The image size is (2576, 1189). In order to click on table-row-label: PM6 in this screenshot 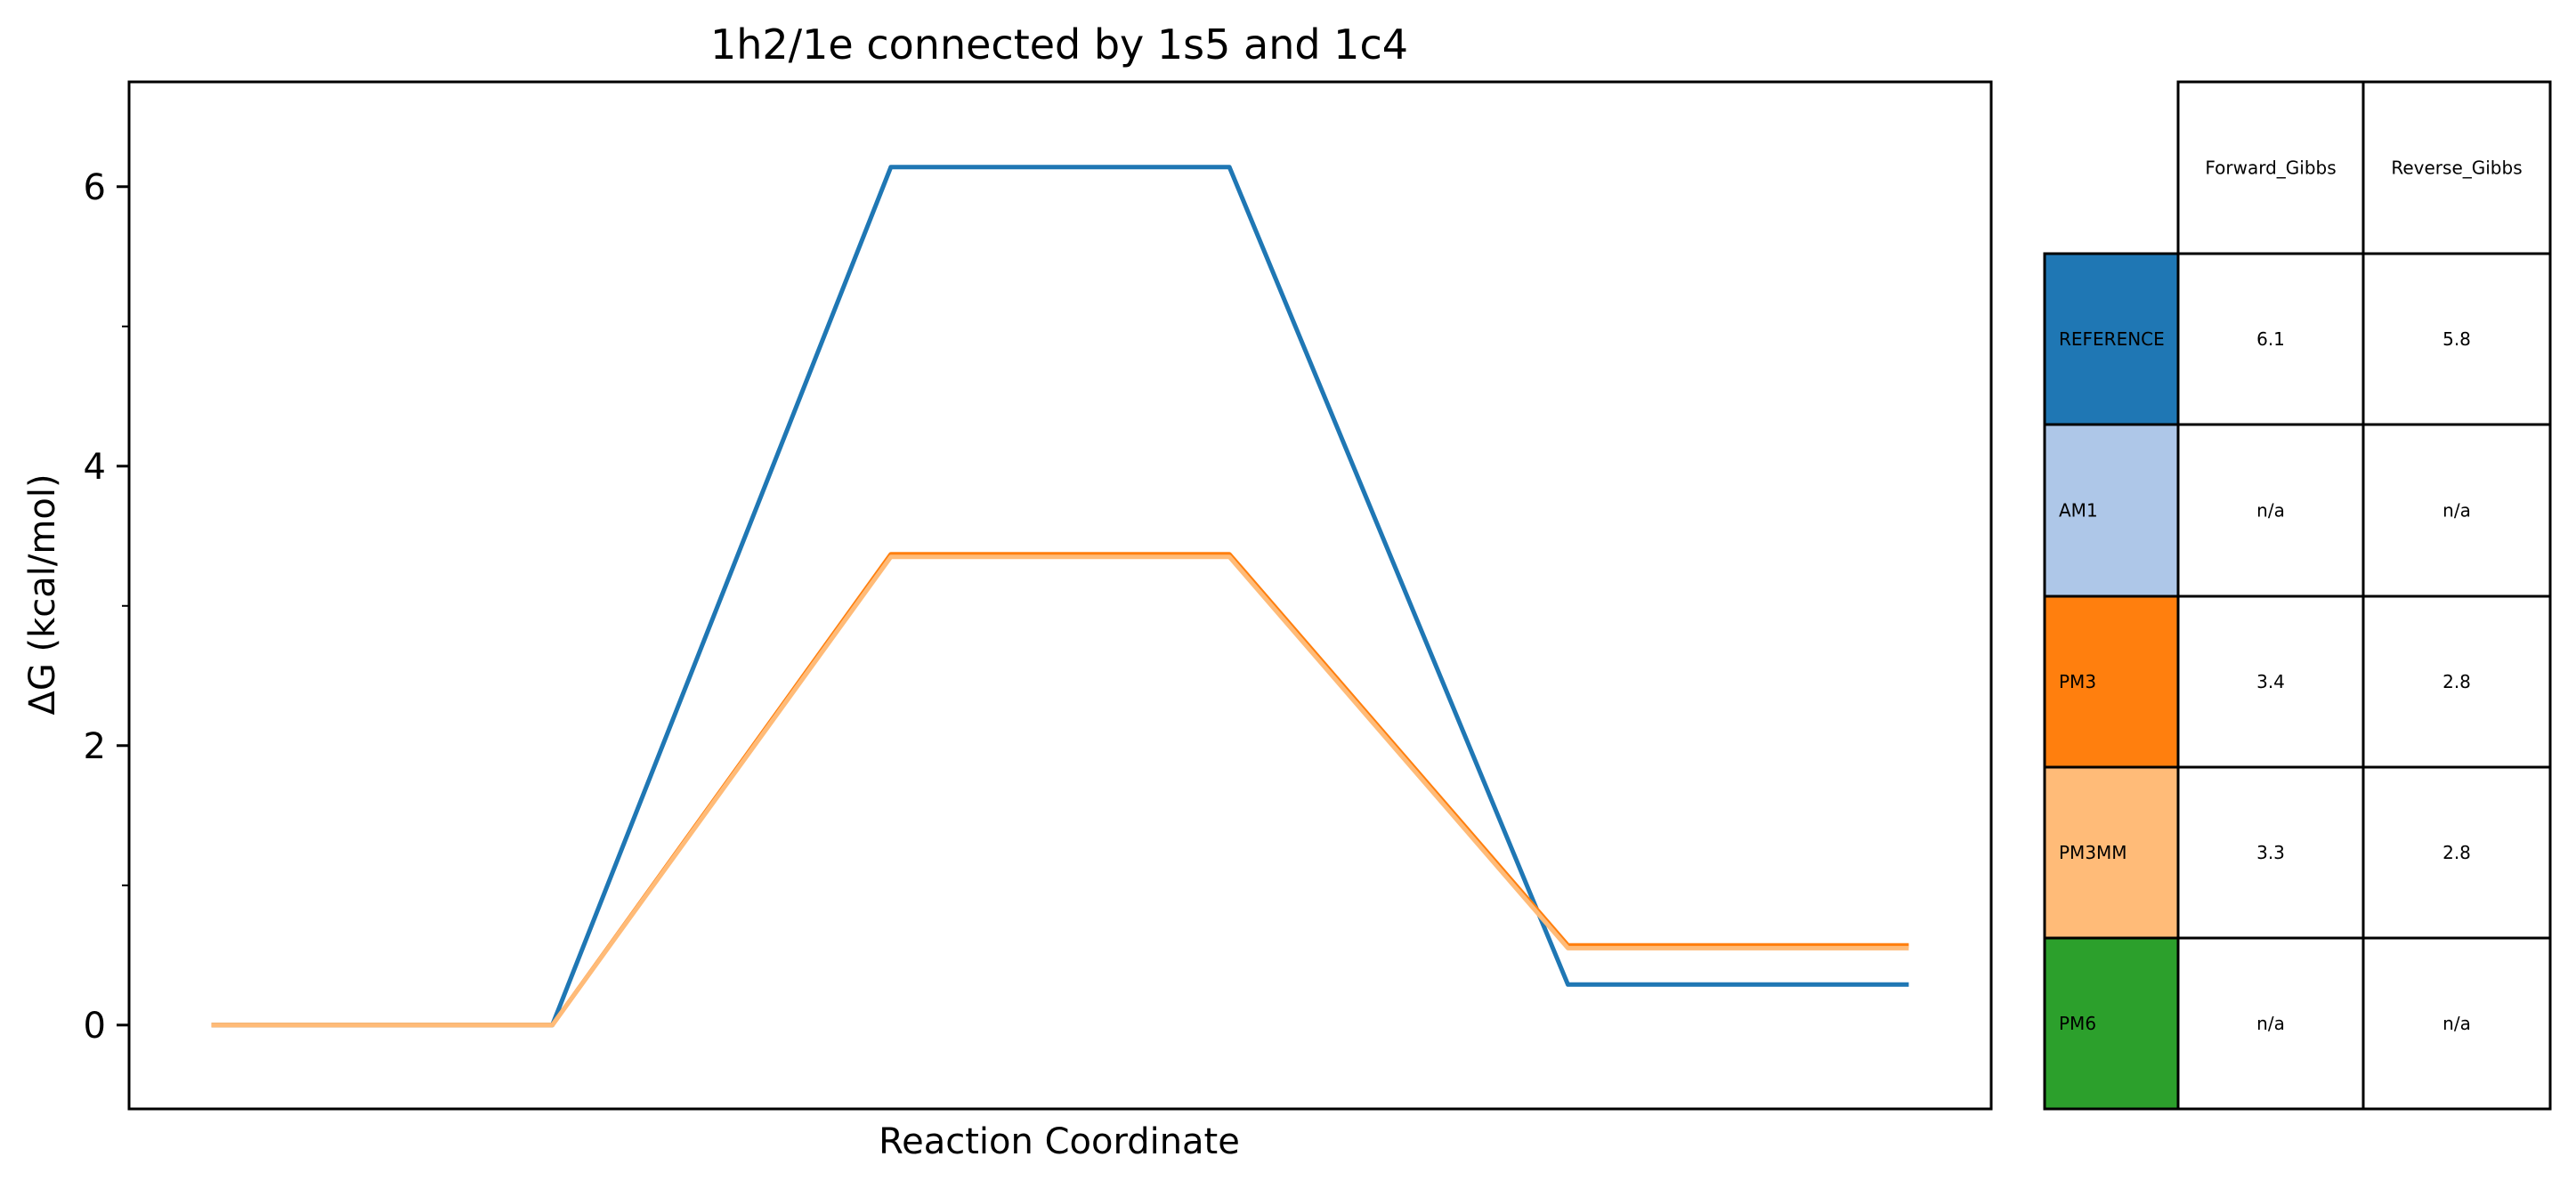, I will do `click(2077, 1024)`.